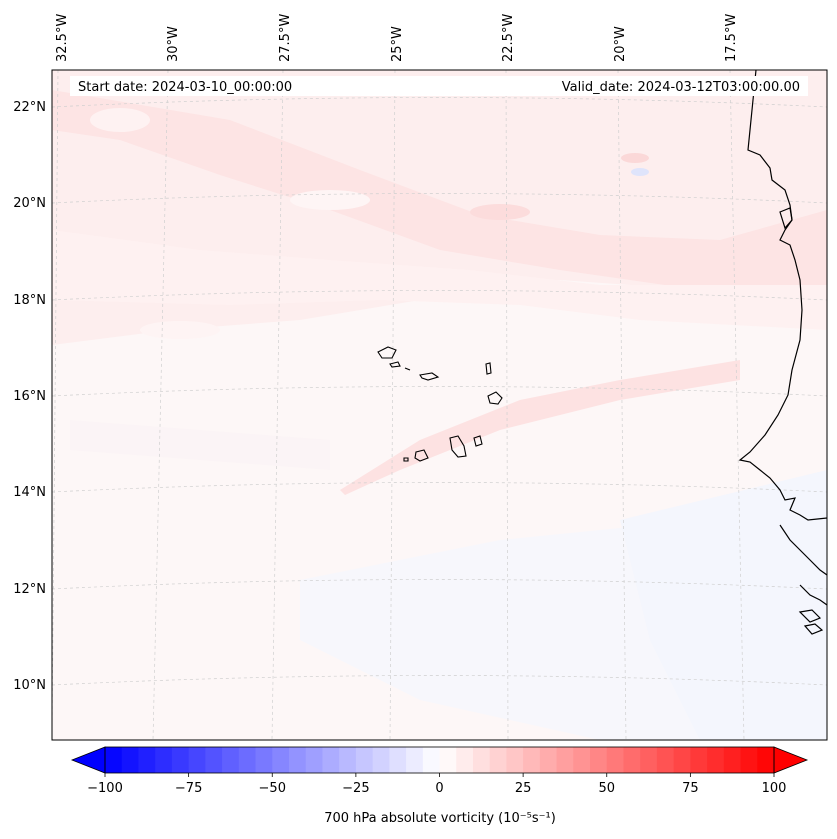 The image size is (837, 839). What do you see at coordinates (622, 405) in the screenshot?
I see `meridian-20w` at bounding box center [622, 405].